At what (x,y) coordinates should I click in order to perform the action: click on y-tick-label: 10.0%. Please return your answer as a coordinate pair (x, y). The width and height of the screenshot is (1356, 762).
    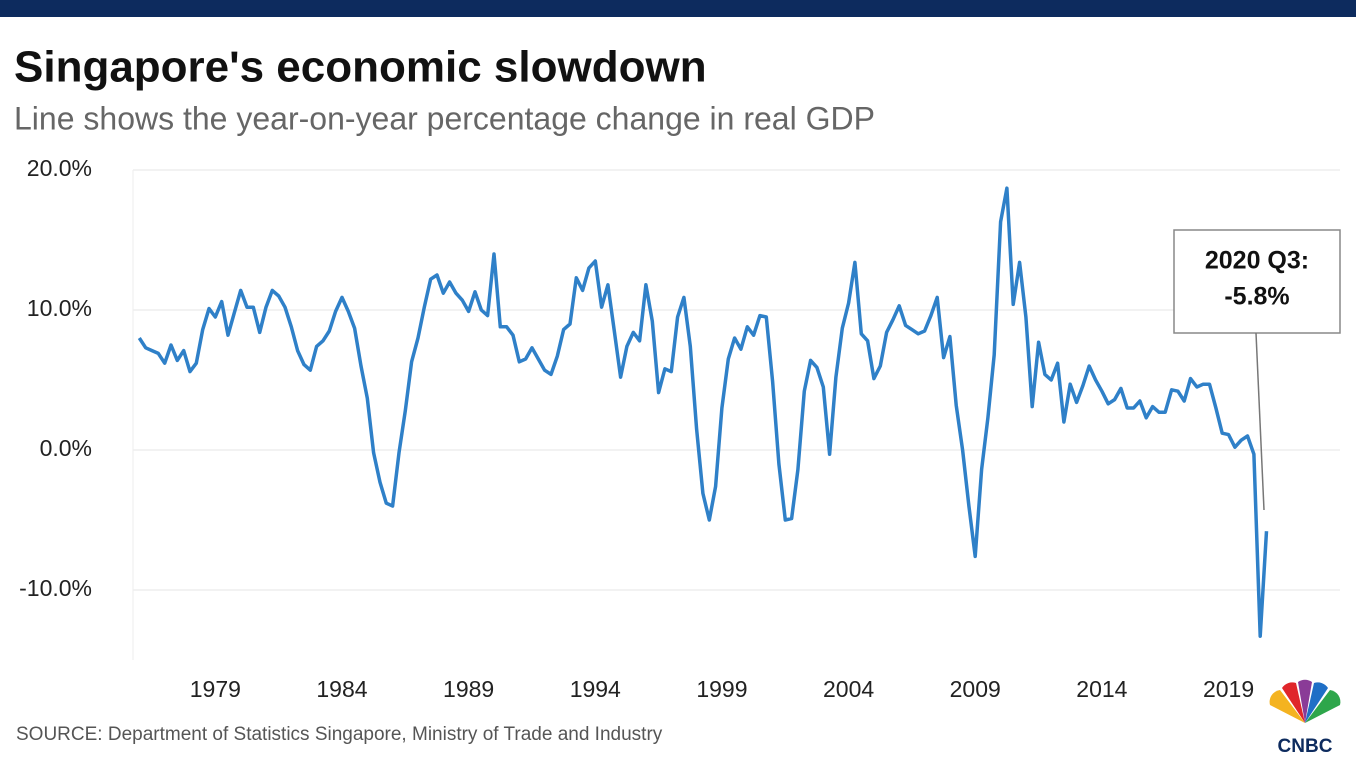
    Looking at the image, I should click on (59, 308).